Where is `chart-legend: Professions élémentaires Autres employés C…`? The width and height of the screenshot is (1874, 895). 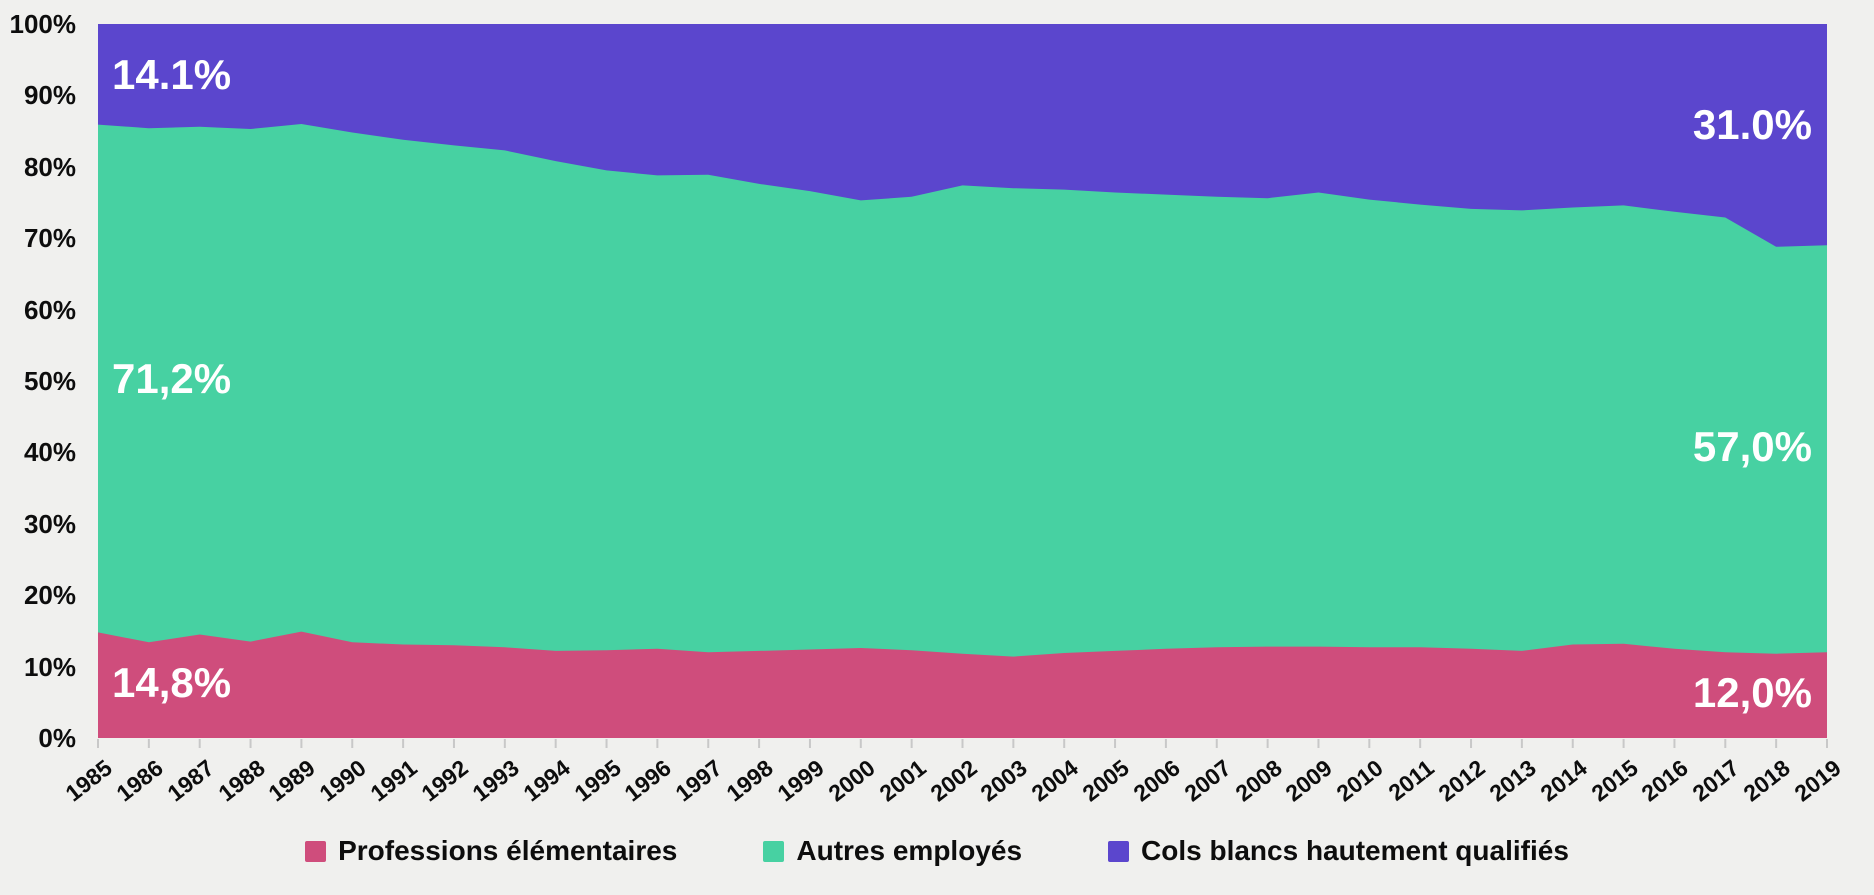
chart-legend: Professions élémentaires Autres employés C… is located at coordinates (937, 851).